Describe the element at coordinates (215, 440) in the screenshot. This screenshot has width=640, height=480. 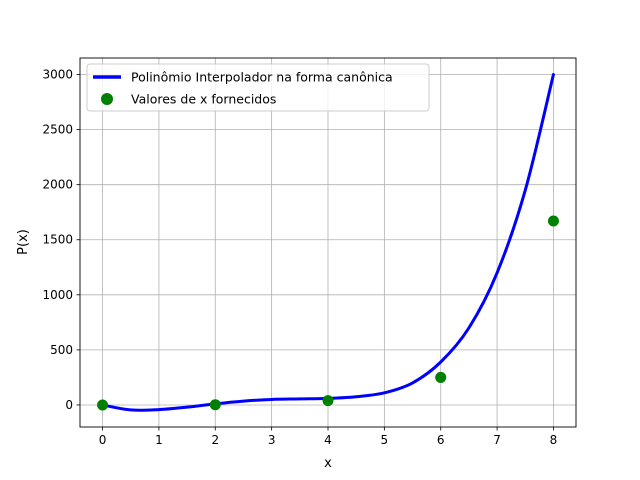
I see `x-tick-label: 2` at that location.